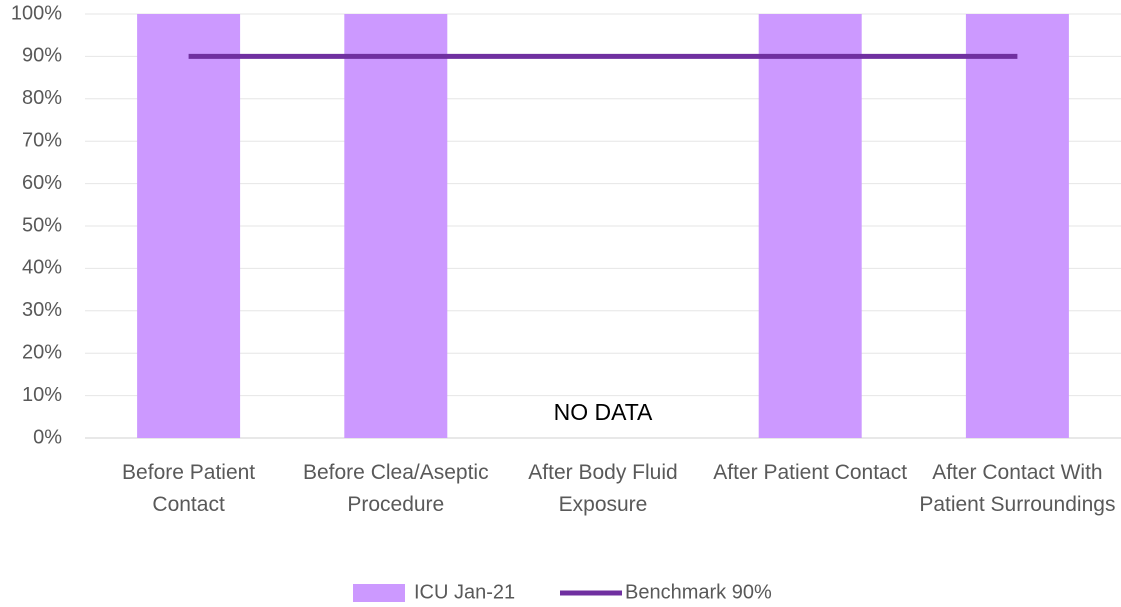  I want to click on legend-swatch, so click(379, 593).